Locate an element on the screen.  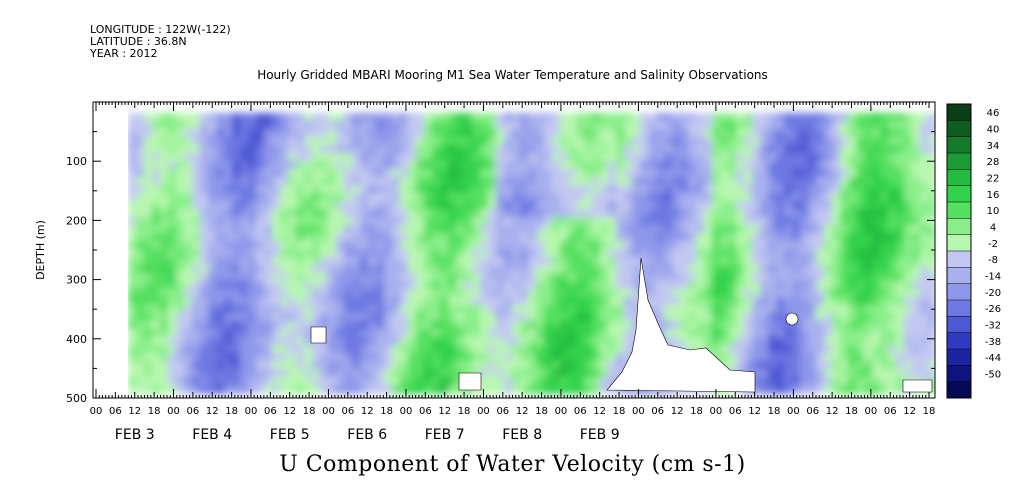
x-axis-title: U Component of Water Velocity (cm s-1) is located at coordinates (512, 464).